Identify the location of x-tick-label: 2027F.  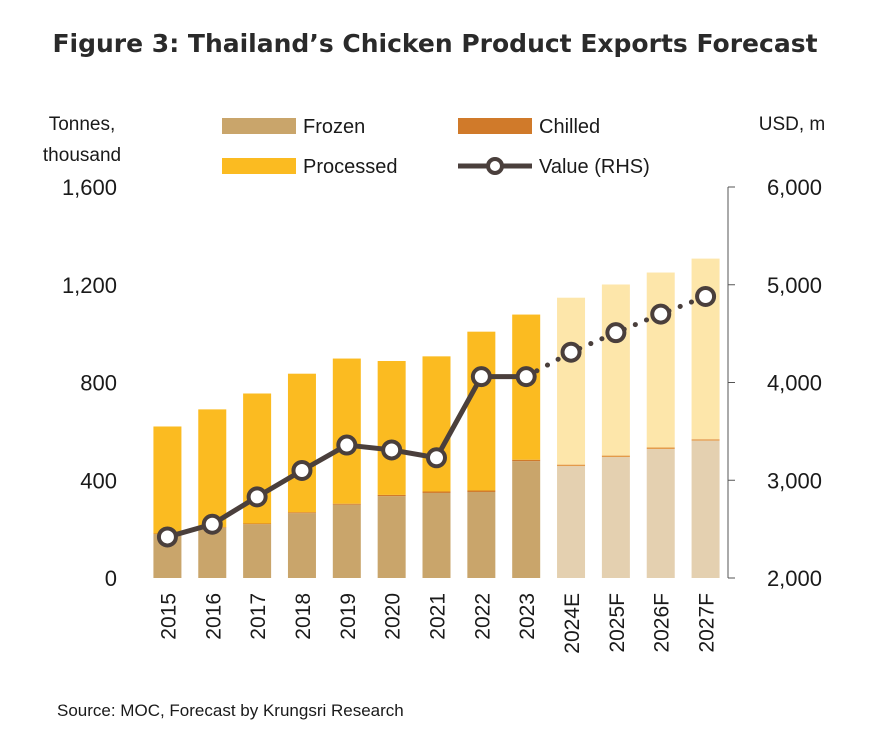
(707, 623).